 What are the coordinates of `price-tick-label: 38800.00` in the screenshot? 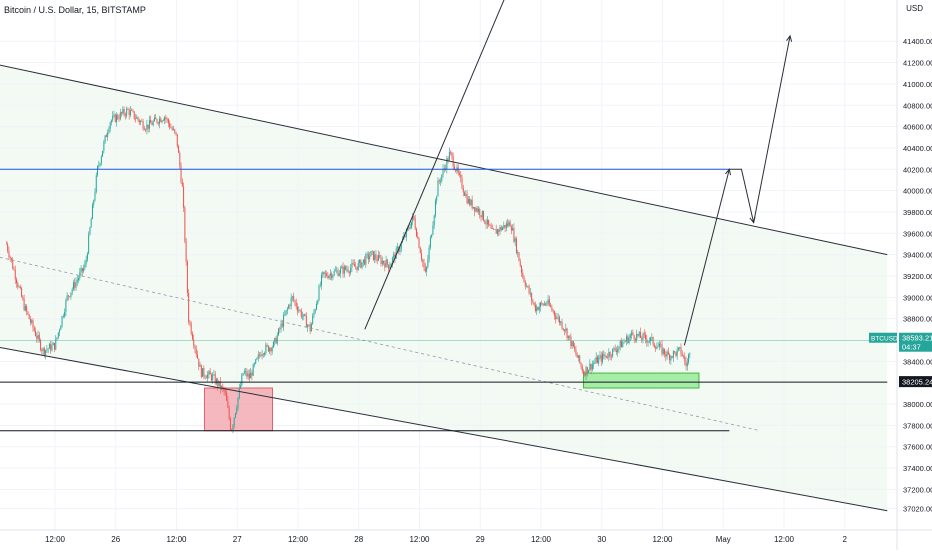 It's located at (917, 319).